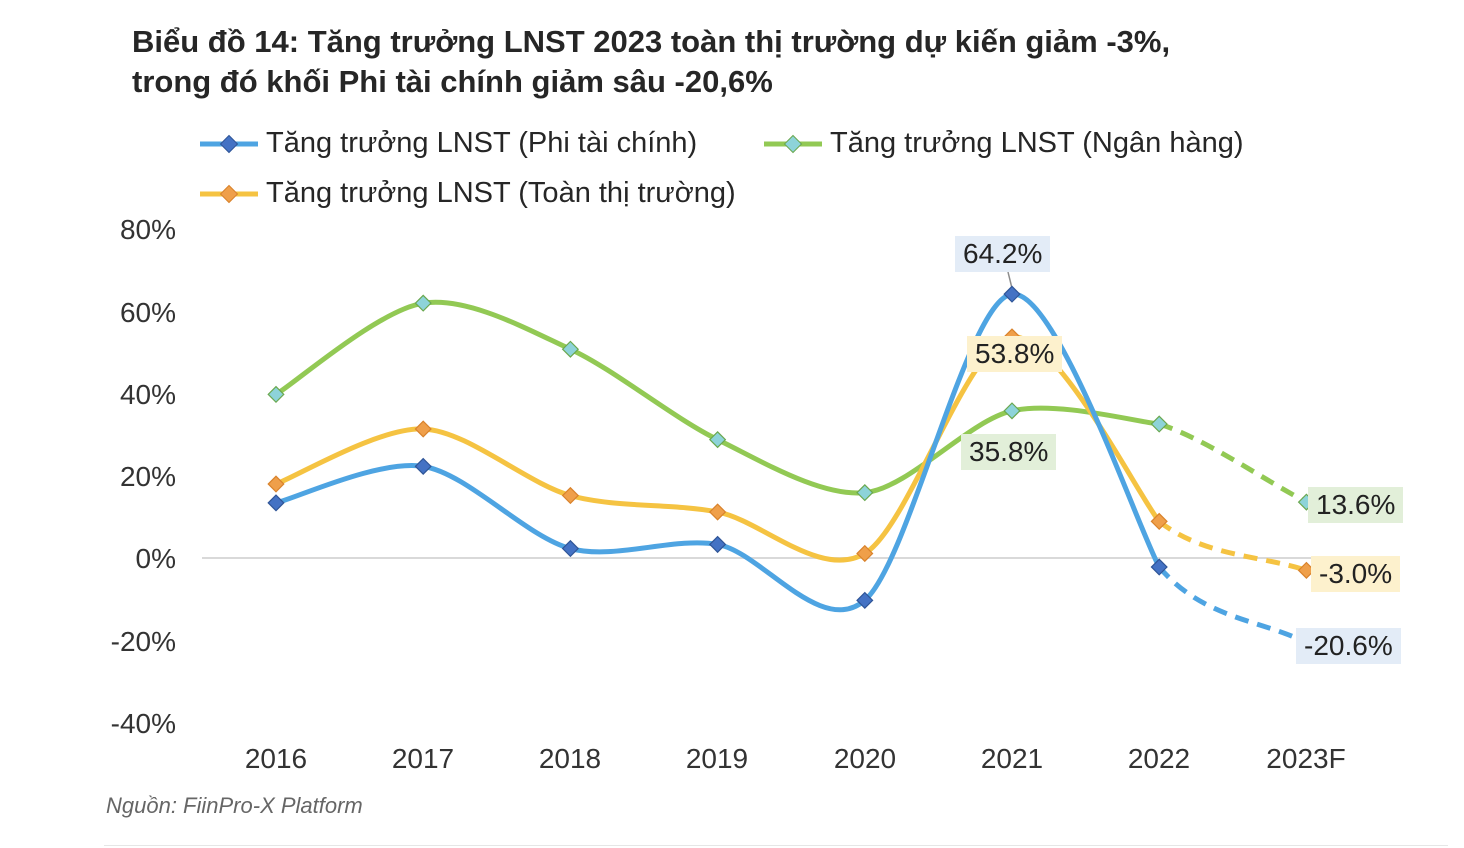 This screenshot has height=848, width=1464. Describe the element at coordinates (717, 544) in the screenshot. I see `data-point-phi-tai-chinh-2019` at that location.